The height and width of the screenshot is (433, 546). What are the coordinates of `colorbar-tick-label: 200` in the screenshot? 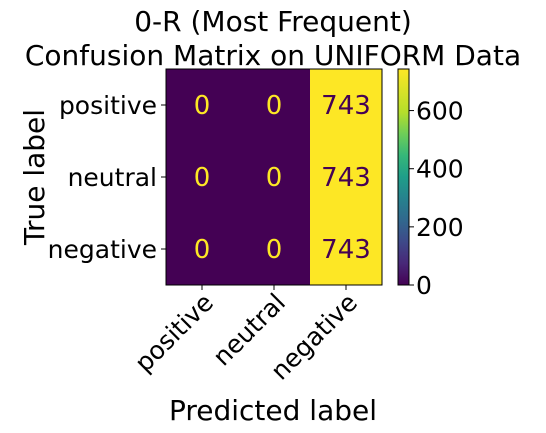 It's located at (440, 227).